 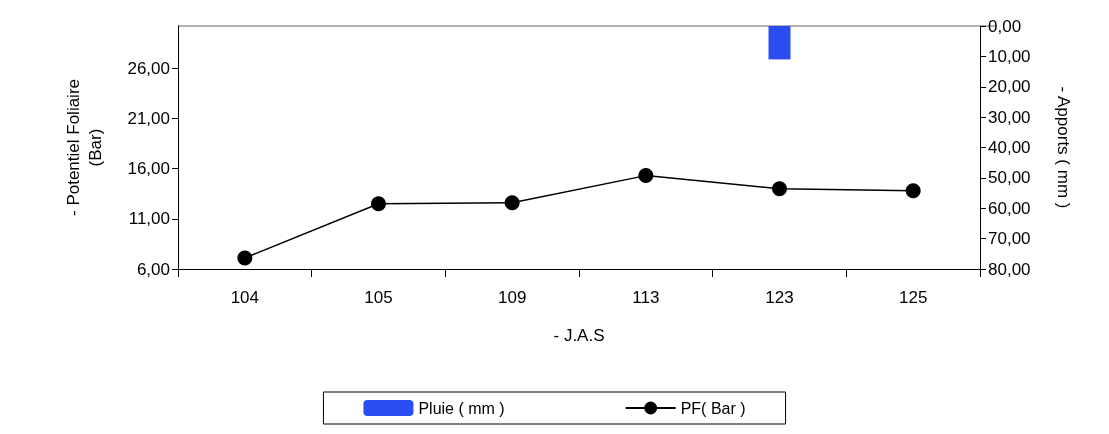 I want to click on x-axis-title: - J.A.S, so click(x=579, y=335).